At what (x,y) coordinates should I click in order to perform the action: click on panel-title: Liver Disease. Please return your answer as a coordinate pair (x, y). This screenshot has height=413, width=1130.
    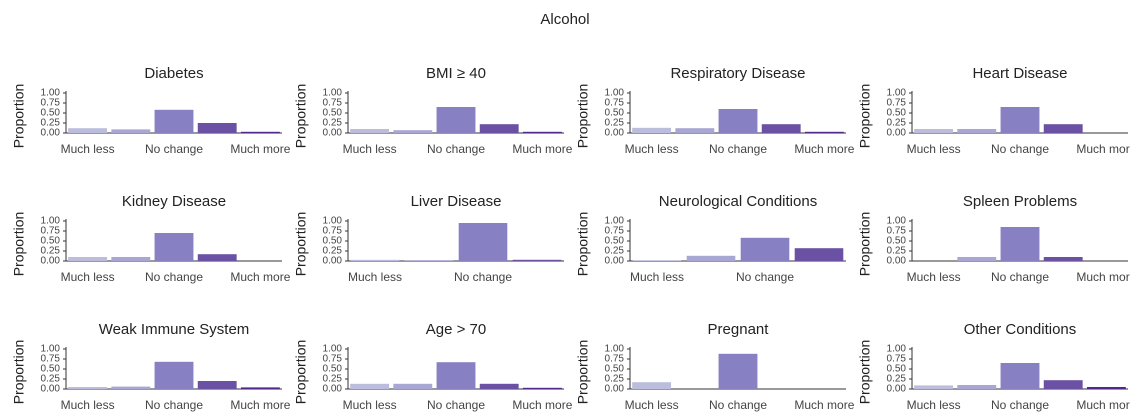
    Looking at the image, I should click on (456, 201).